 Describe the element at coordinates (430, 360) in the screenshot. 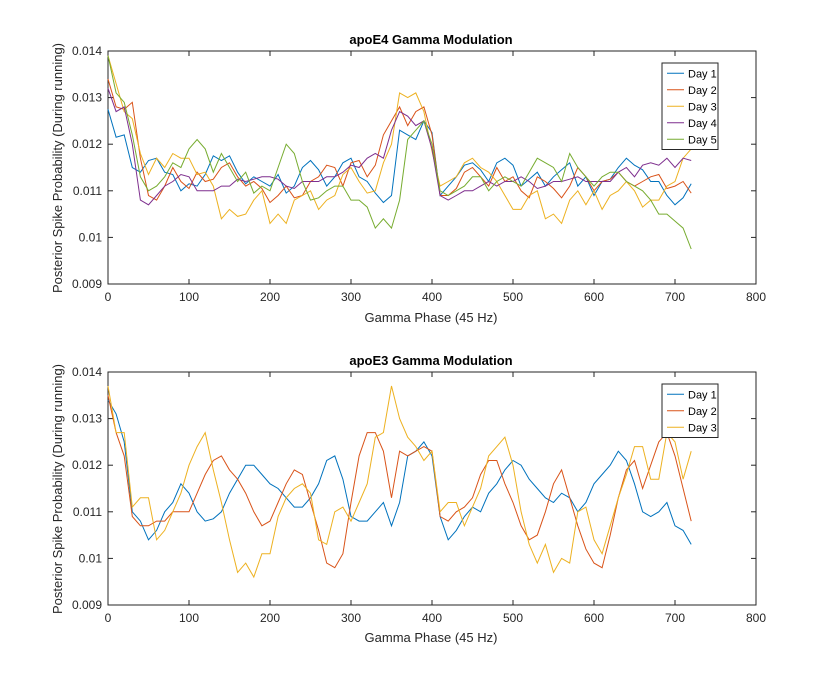

I see `chart-title: apoE3 Gamma Modulation` at that location.